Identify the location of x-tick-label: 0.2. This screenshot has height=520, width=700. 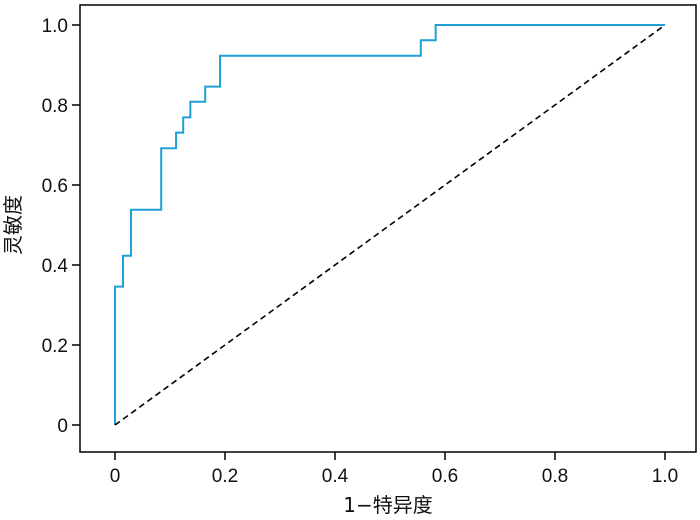
(225, 476).